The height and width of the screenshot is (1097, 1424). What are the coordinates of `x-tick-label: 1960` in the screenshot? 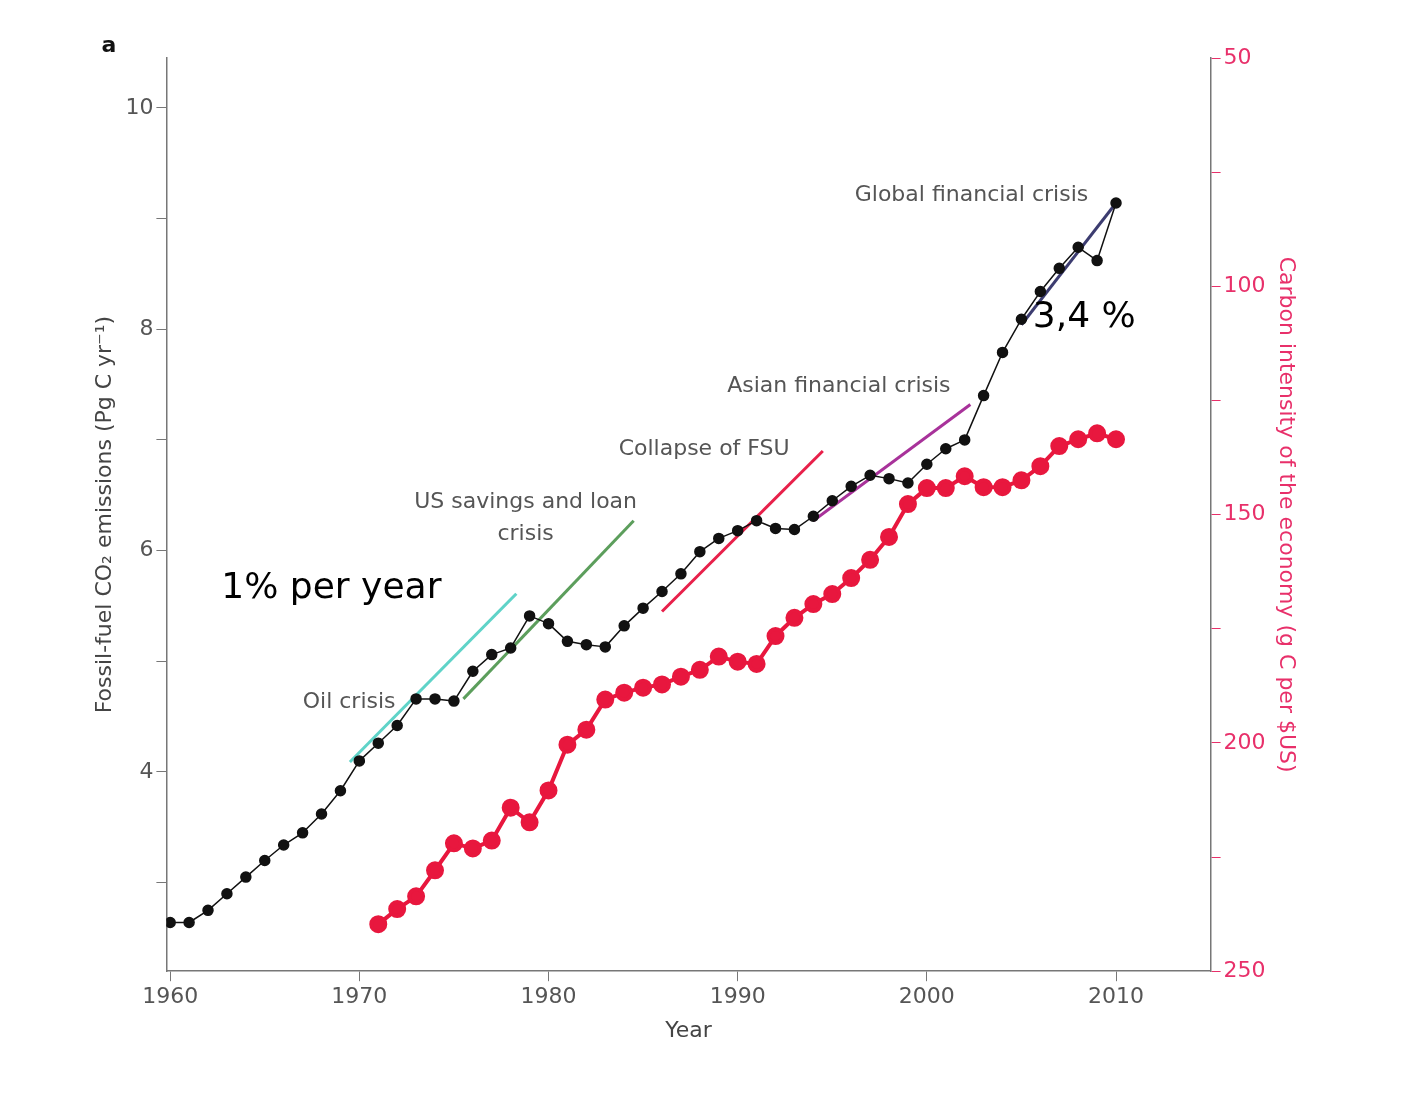 It's located at (170, 996).